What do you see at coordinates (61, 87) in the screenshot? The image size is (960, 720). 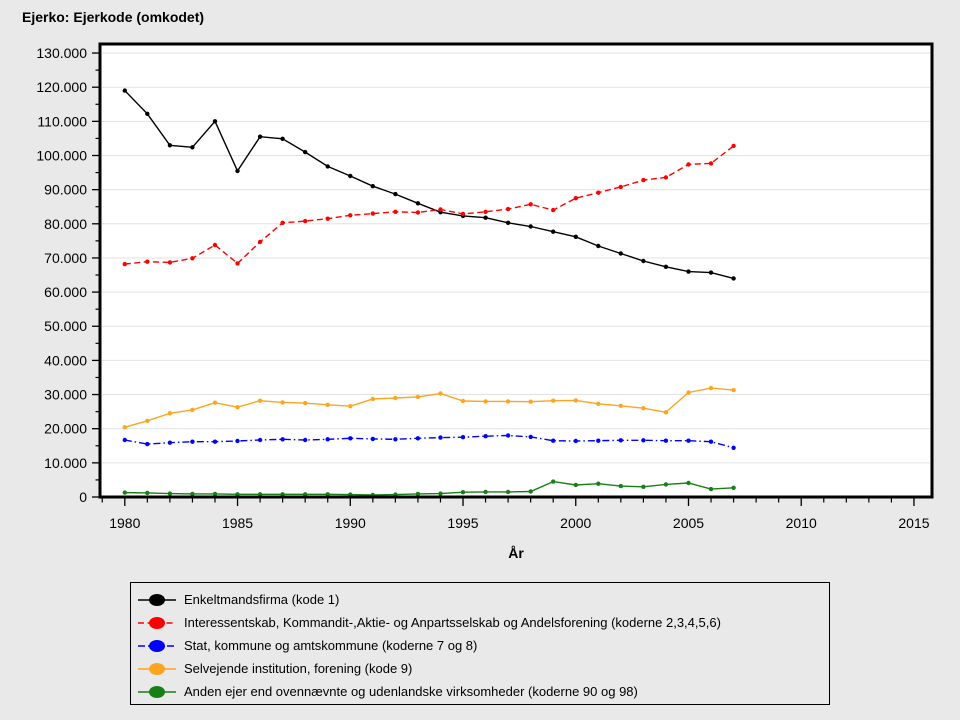 I see `y-tick-label: 120.000` at bounding box center [61, 87].